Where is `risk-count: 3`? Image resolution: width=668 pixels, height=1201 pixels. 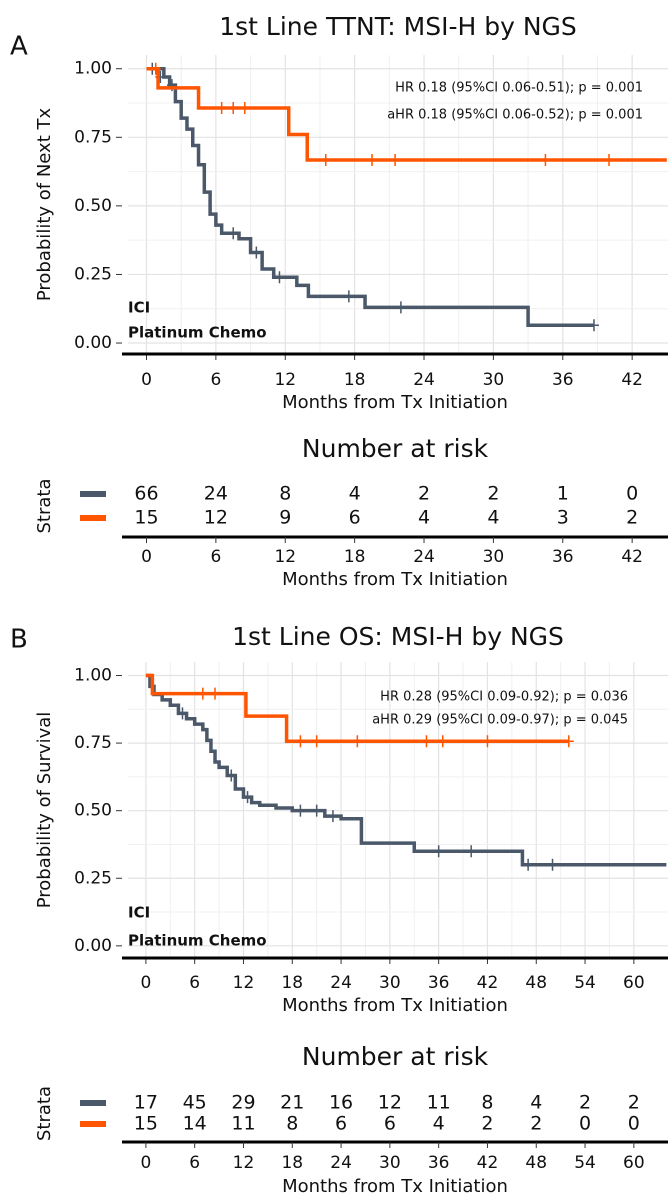 risk-count: 3 is located at coordinates (563, 518).